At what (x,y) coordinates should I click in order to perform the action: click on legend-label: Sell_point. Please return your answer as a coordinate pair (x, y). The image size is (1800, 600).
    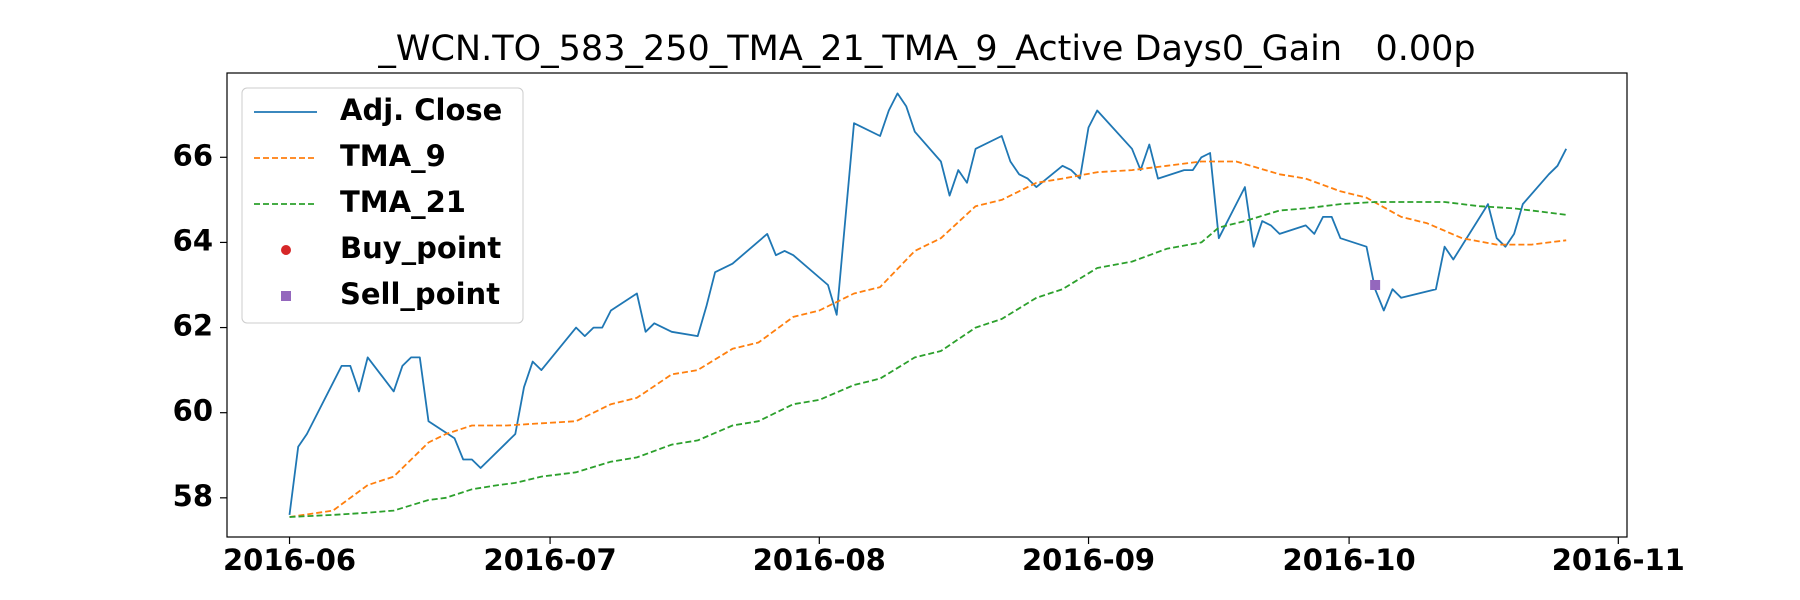
    Looking at the image, I should click on (420, 294).